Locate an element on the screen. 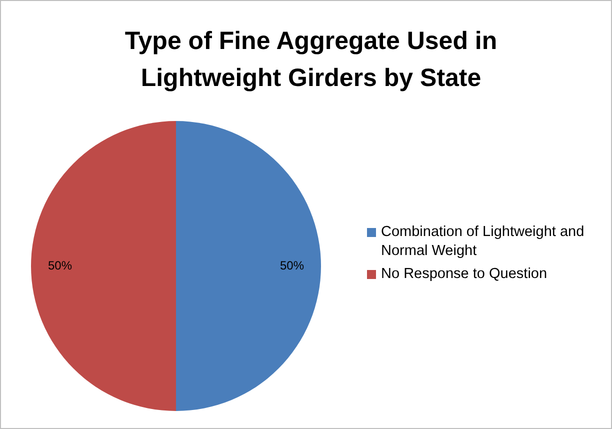 Image resolution: width=612 pixels, height=429 pixels. legend-label: No Response to Question is located at coordinates (464, 274).